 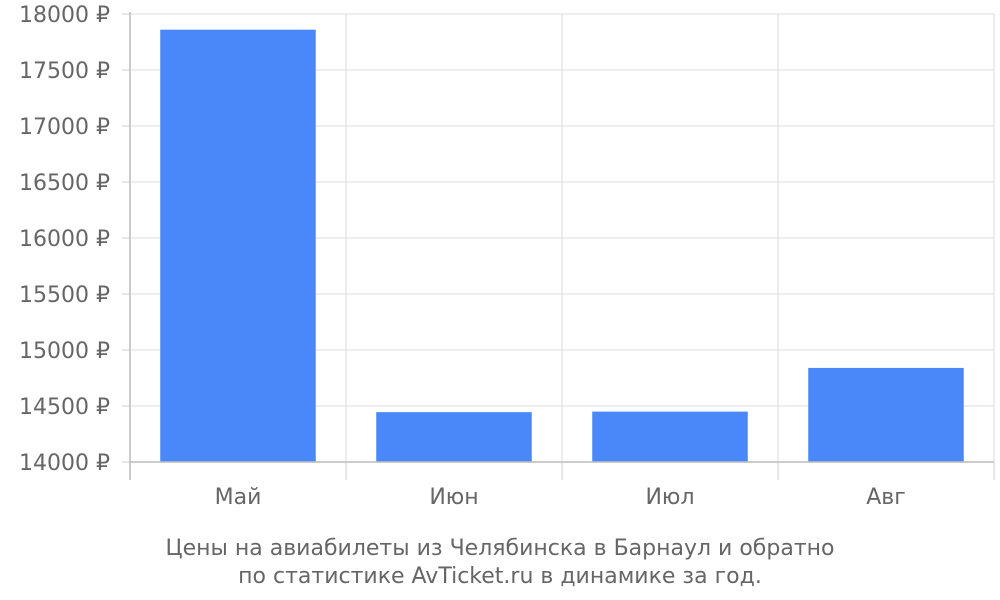 What do you see at coordinates (238, 497) in the screenshot?
I see `x-tick-label: Май` at bounding box center [238, 497].